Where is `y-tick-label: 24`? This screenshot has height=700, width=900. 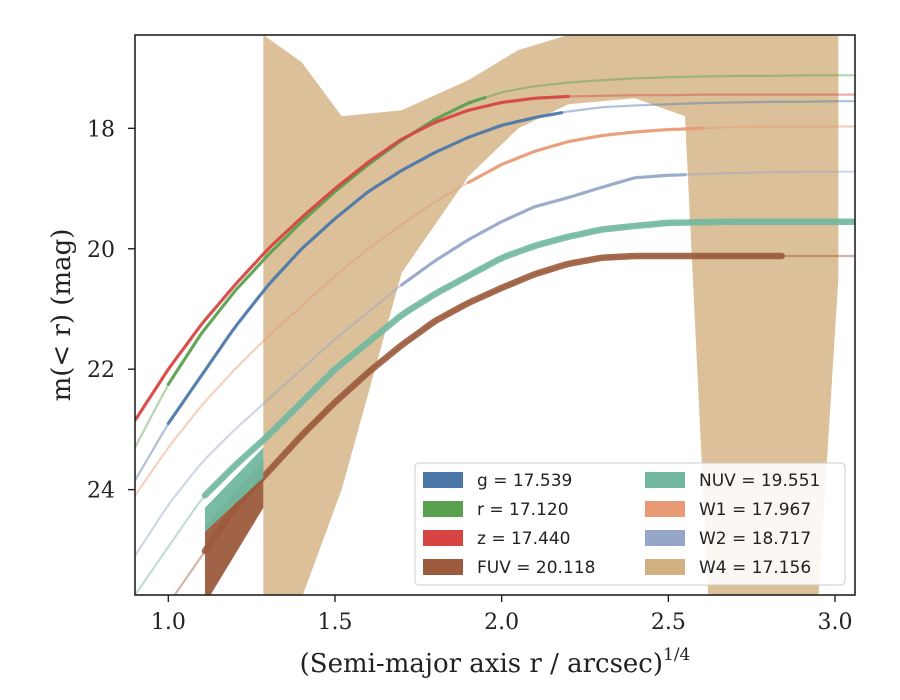 y-tick-label: 24 is located at coordinates (101, 491).